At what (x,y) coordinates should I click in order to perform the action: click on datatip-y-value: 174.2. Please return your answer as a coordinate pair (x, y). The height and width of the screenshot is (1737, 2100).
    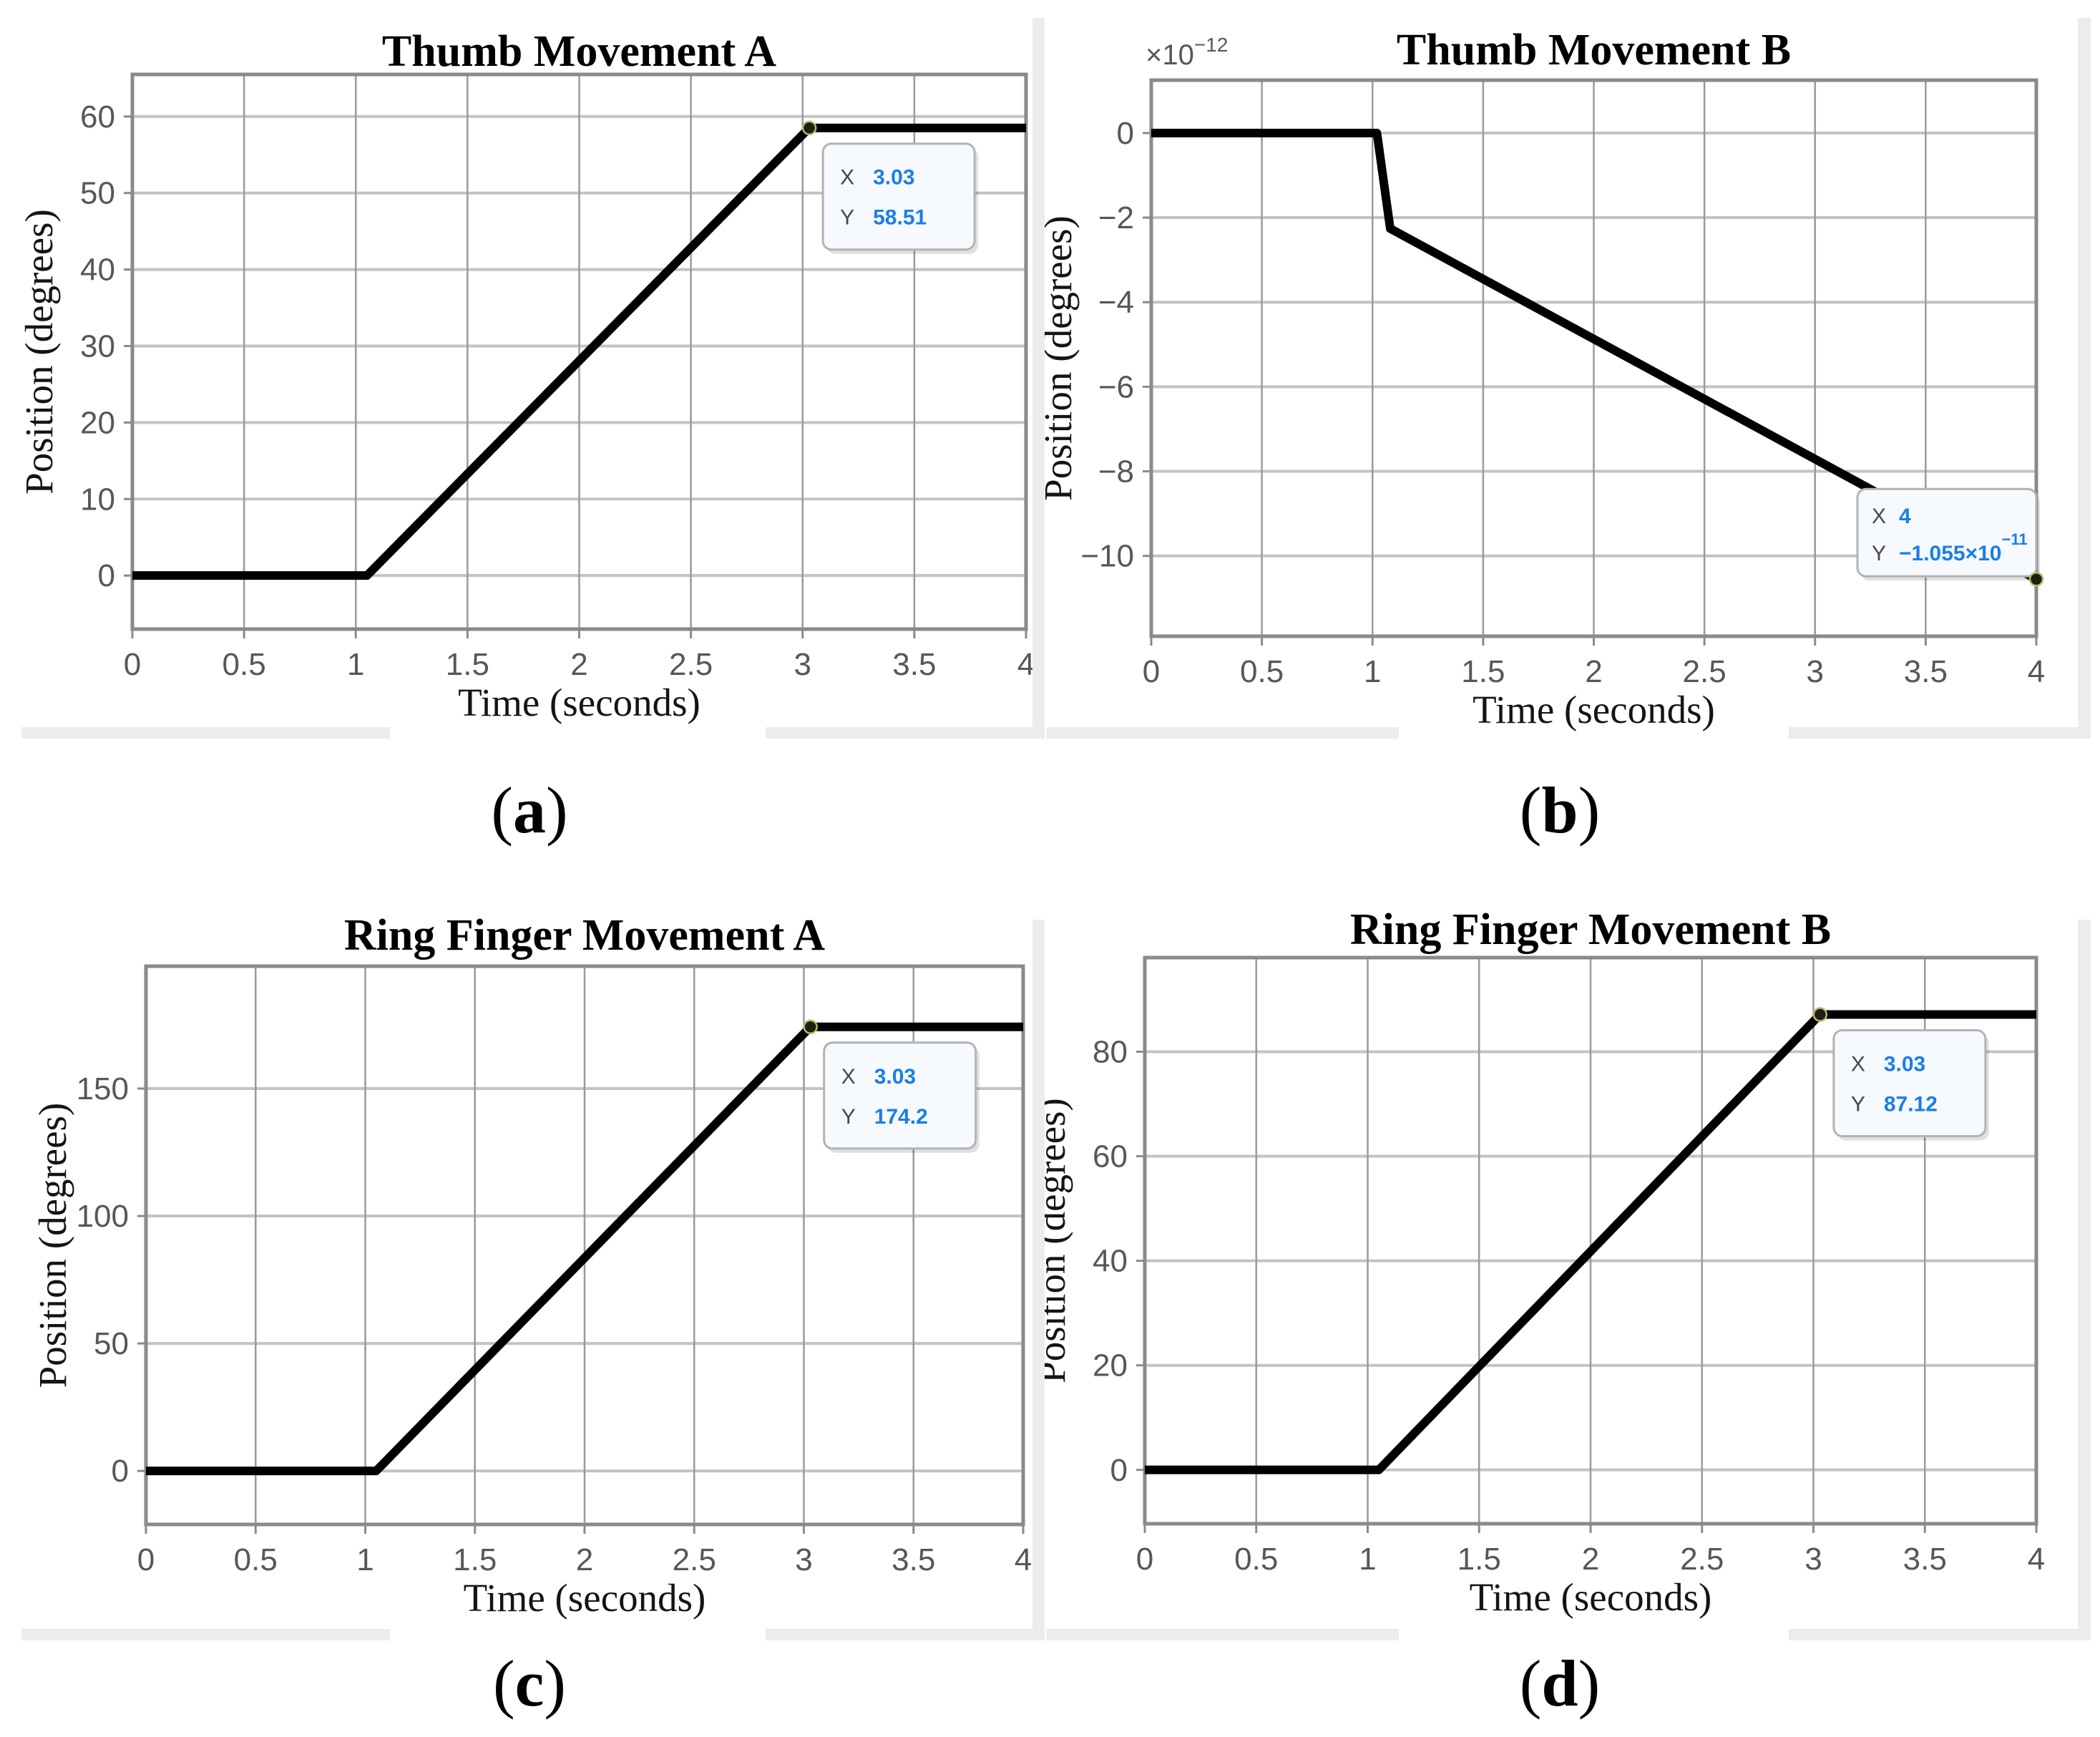
    Looking at the image, I should click on (901, 1117).